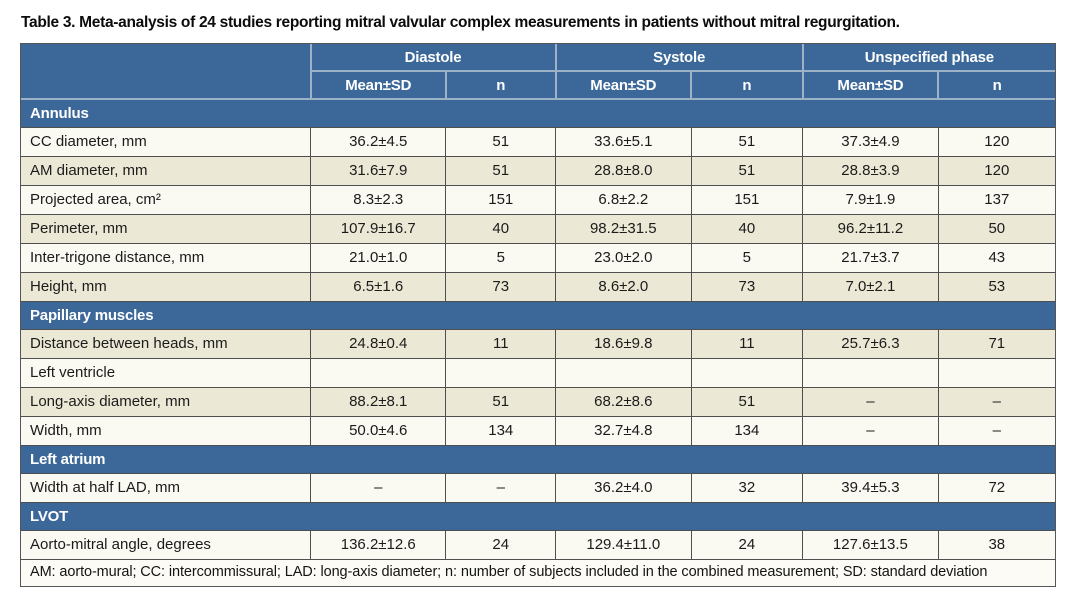 This screenshot has height=616, width=1076. Describe the element at coordinates (500, 85) in the screenshot. I see `header-n-diastole: n` at that location.